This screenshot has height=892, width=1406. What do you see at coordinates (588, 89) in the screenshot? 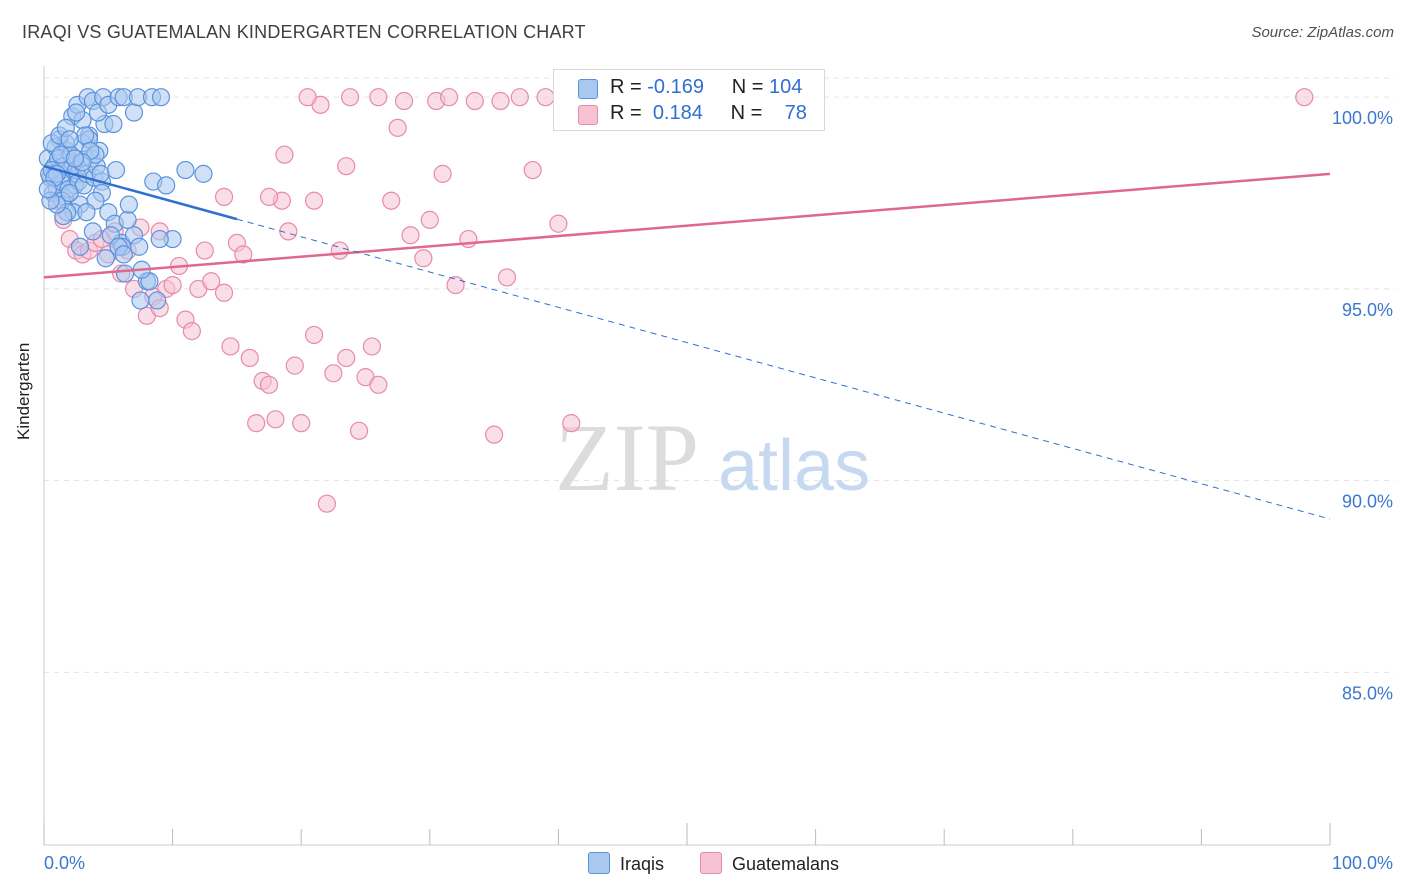
I see `iraqis-swatch` at bounding box center [588, 89].